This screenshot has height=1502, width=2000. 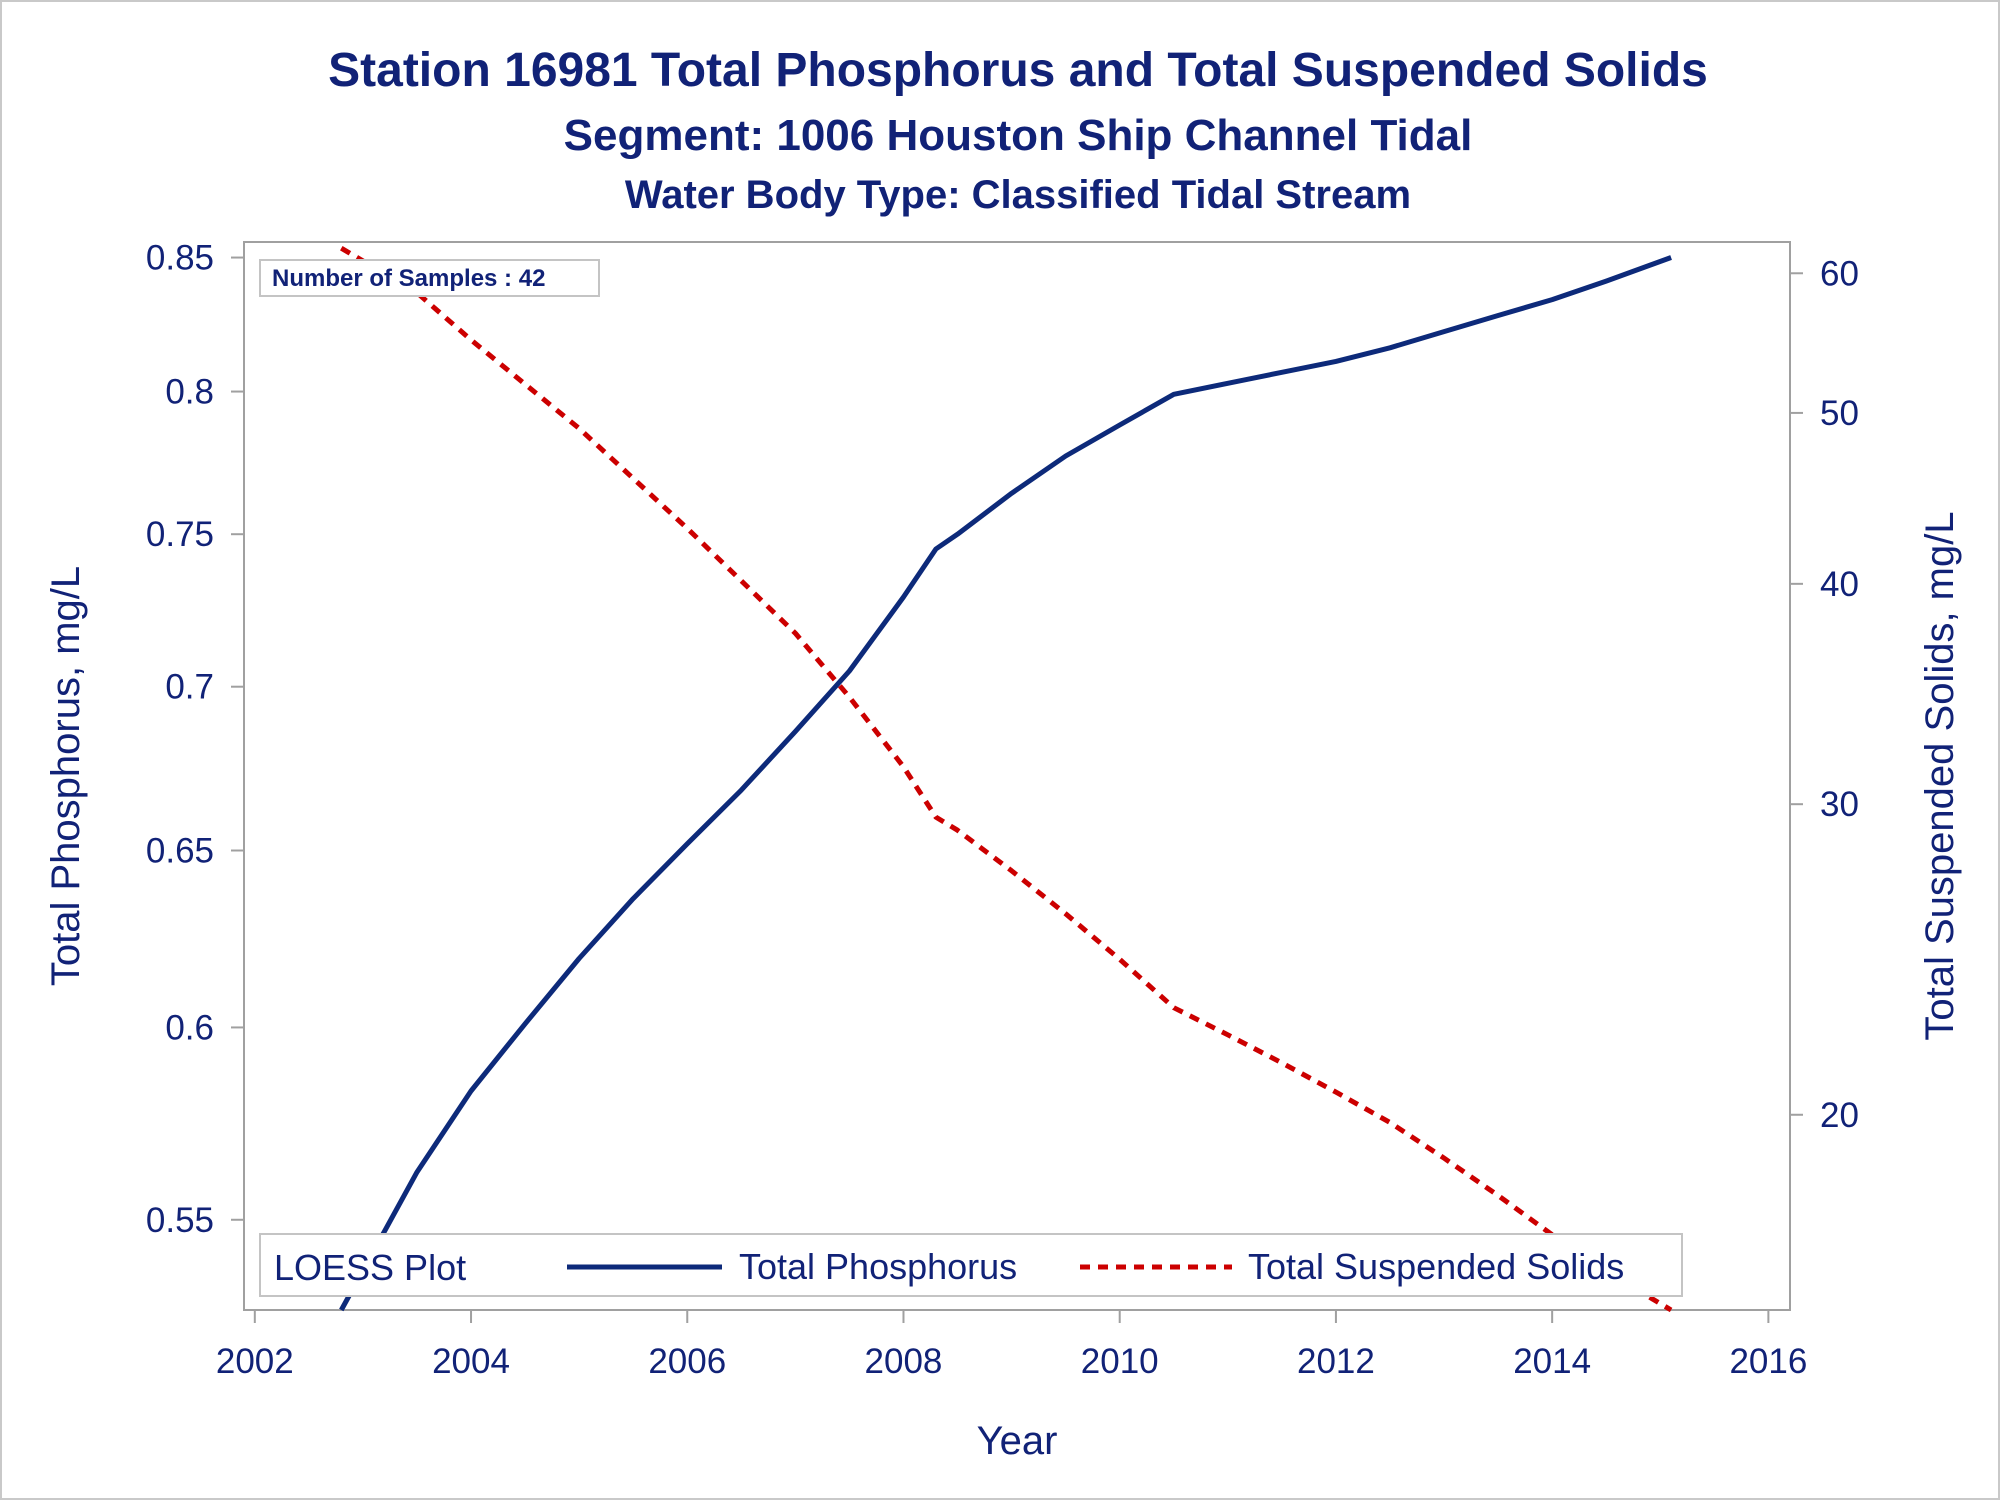 What do you see at coordinates (189, 687) in the screenshot?
I see `y-left-tick-label: 0.7` at bounding box center [189, 687].